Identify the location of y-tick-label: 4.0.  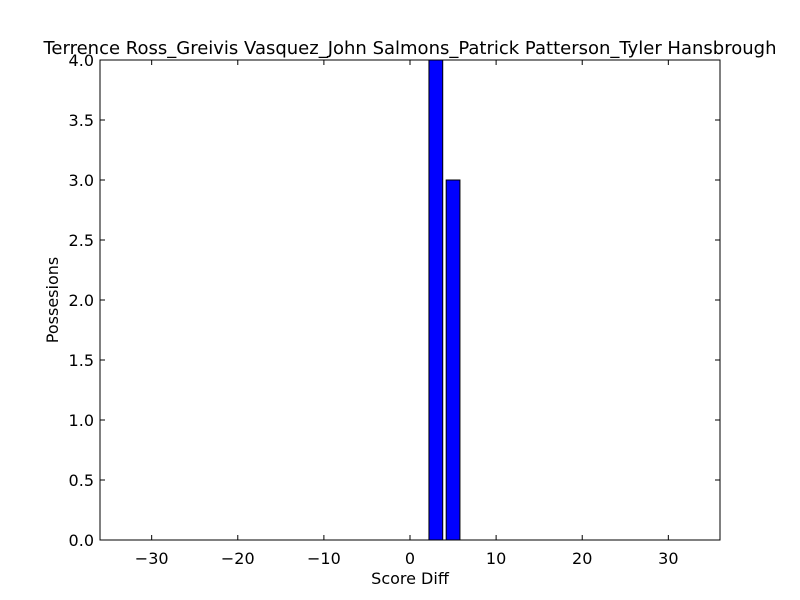
(81, 60).